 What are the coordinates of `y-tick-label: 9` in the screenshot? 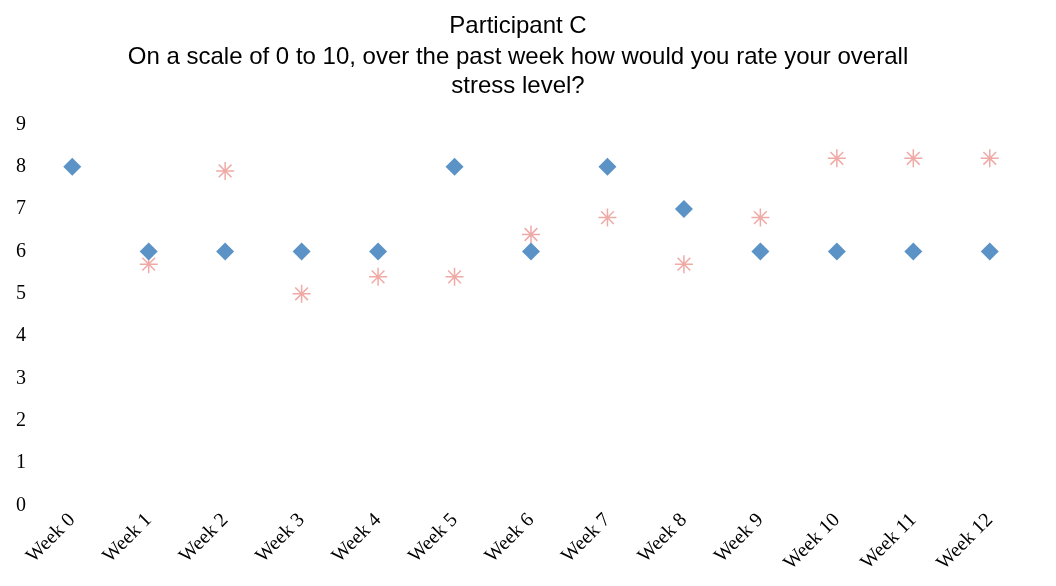 It's located at (21, 122).